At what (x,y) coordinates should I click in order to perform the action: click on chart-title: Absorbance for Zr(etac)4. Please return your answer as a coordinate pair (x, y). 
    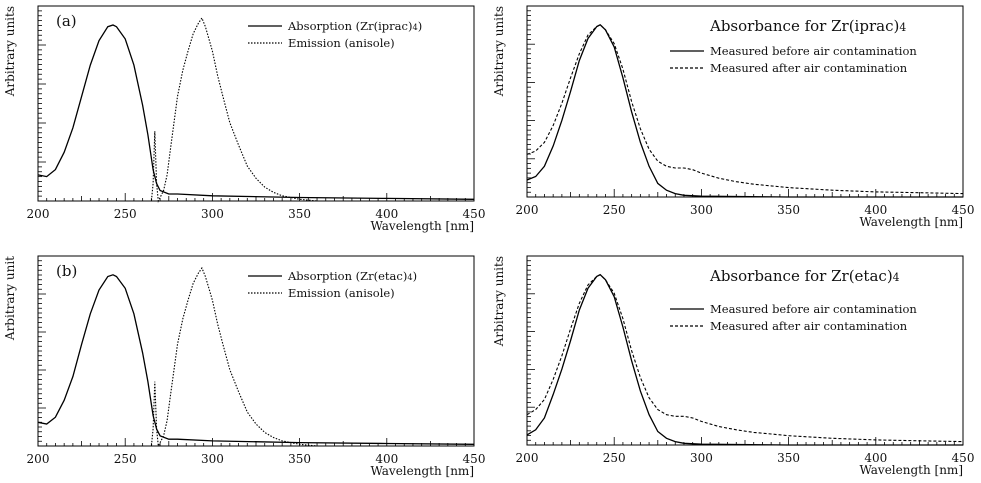
    Looking at the image, I should click on (804, 276).